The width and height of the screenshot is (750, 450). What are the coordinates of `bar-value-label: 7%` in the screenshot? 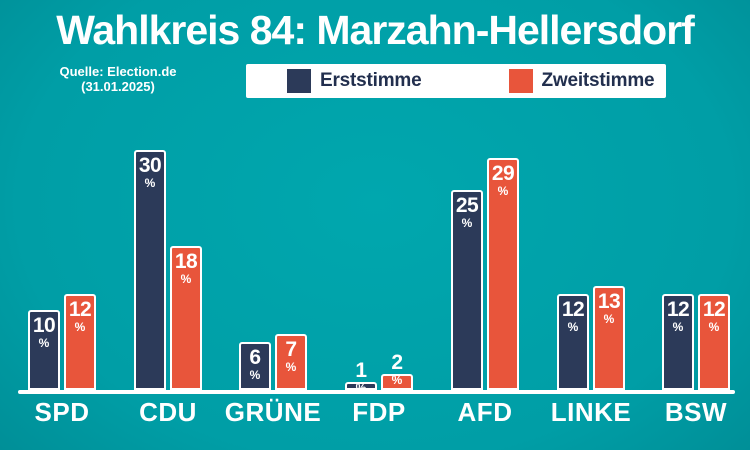 It's located at (291, 356).